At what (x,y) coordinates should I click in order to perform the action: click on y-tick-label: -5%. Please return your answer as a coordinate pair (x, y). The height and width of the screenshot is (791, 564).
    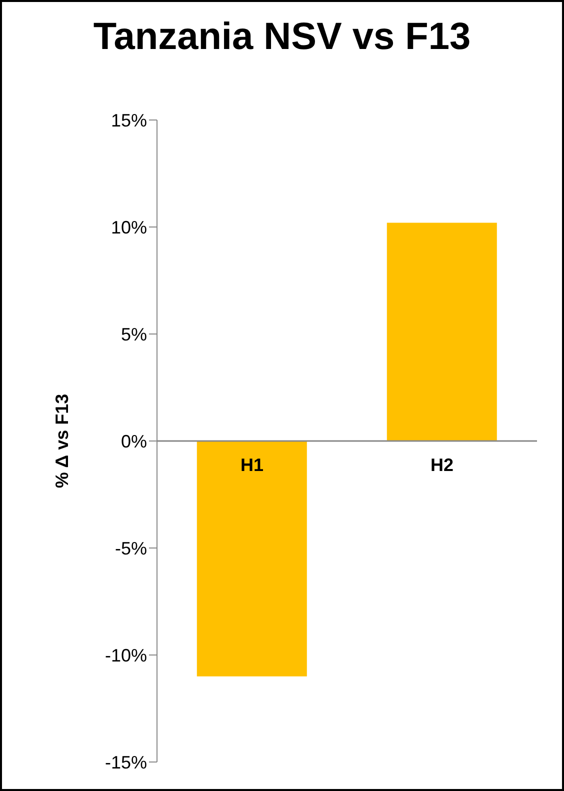
    Looking at the image, I should click on (130, 548).